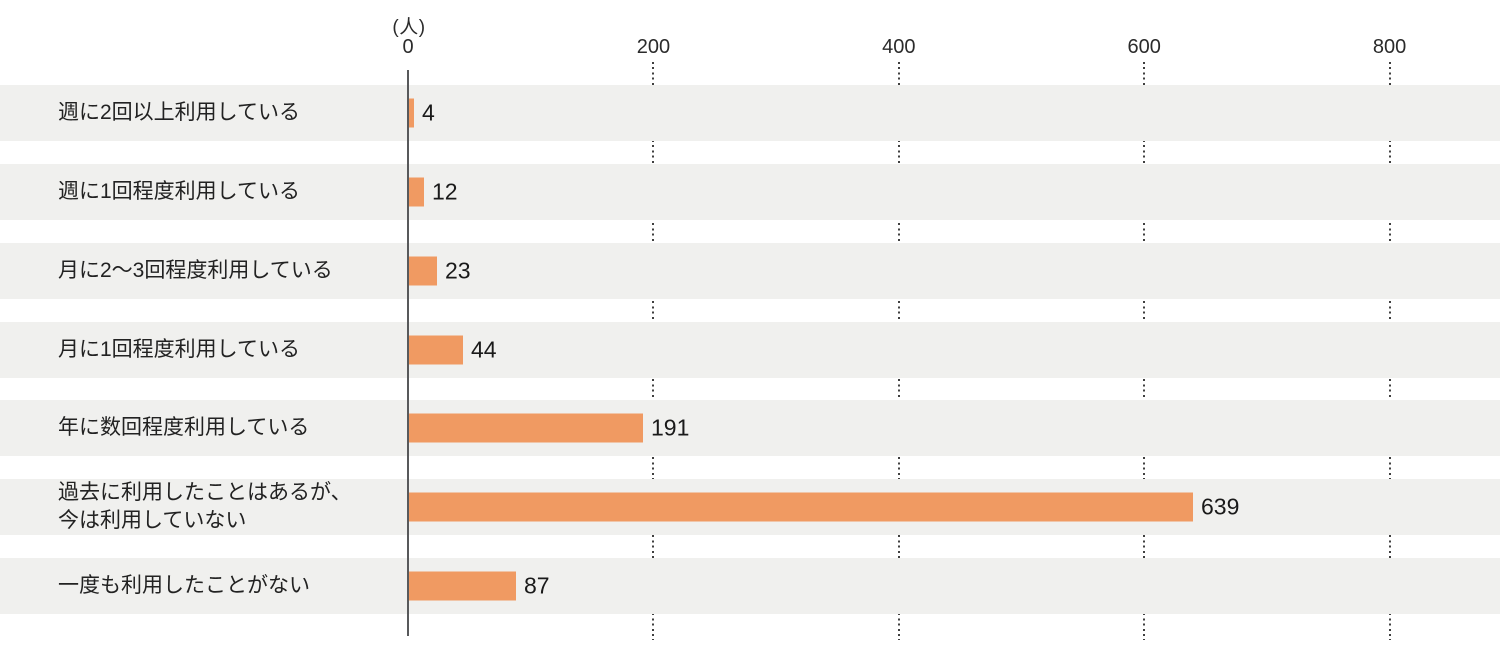  I want to click on category-band: 週に1回程度利用している 12, so click(750, 192).